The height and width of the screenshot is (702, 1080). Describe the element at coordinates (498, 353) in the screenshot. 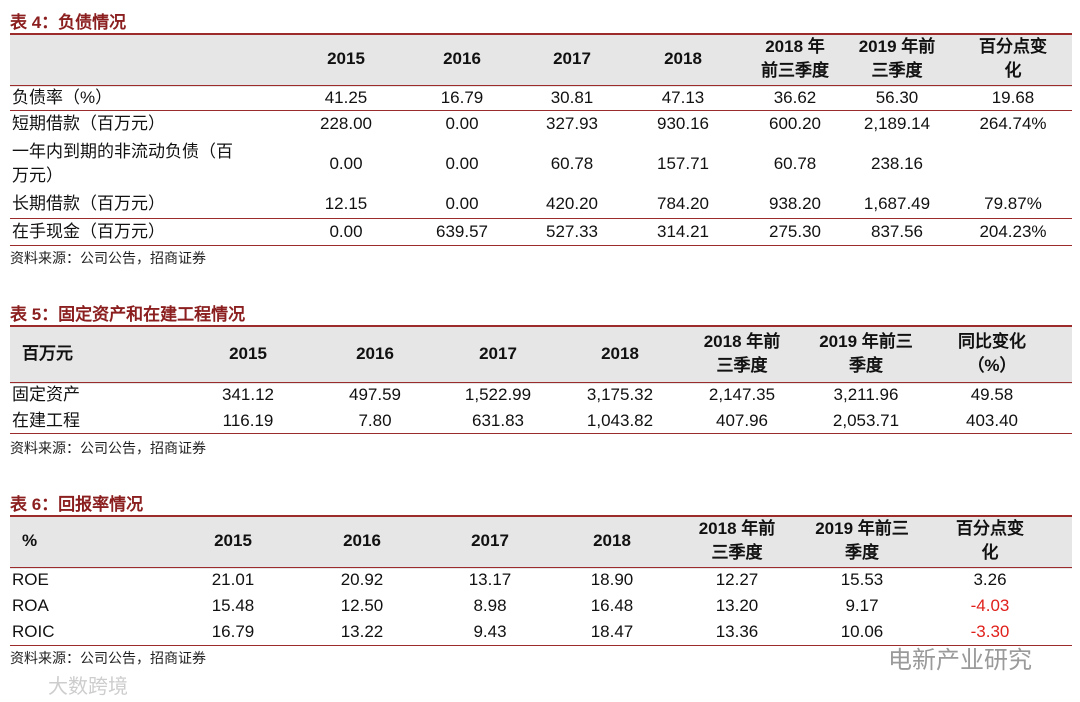

I see `header-cell: 2017` at that location.